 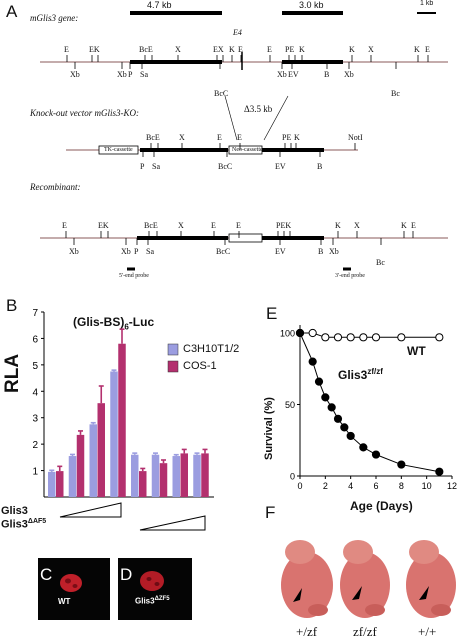 I want to click on x-tick-label: 4, so click(x=350, y=486).